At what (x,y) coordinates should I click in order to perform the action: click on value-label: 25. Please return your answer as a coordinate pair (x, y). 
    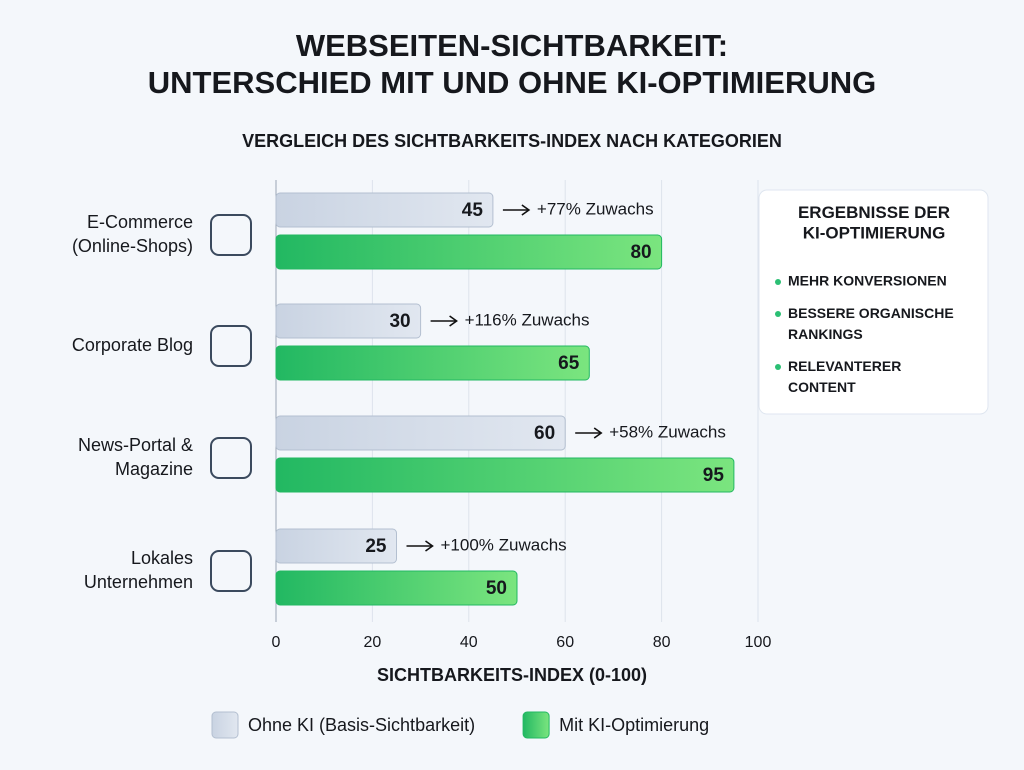
    Looking at the image, I should click on (376, 546).